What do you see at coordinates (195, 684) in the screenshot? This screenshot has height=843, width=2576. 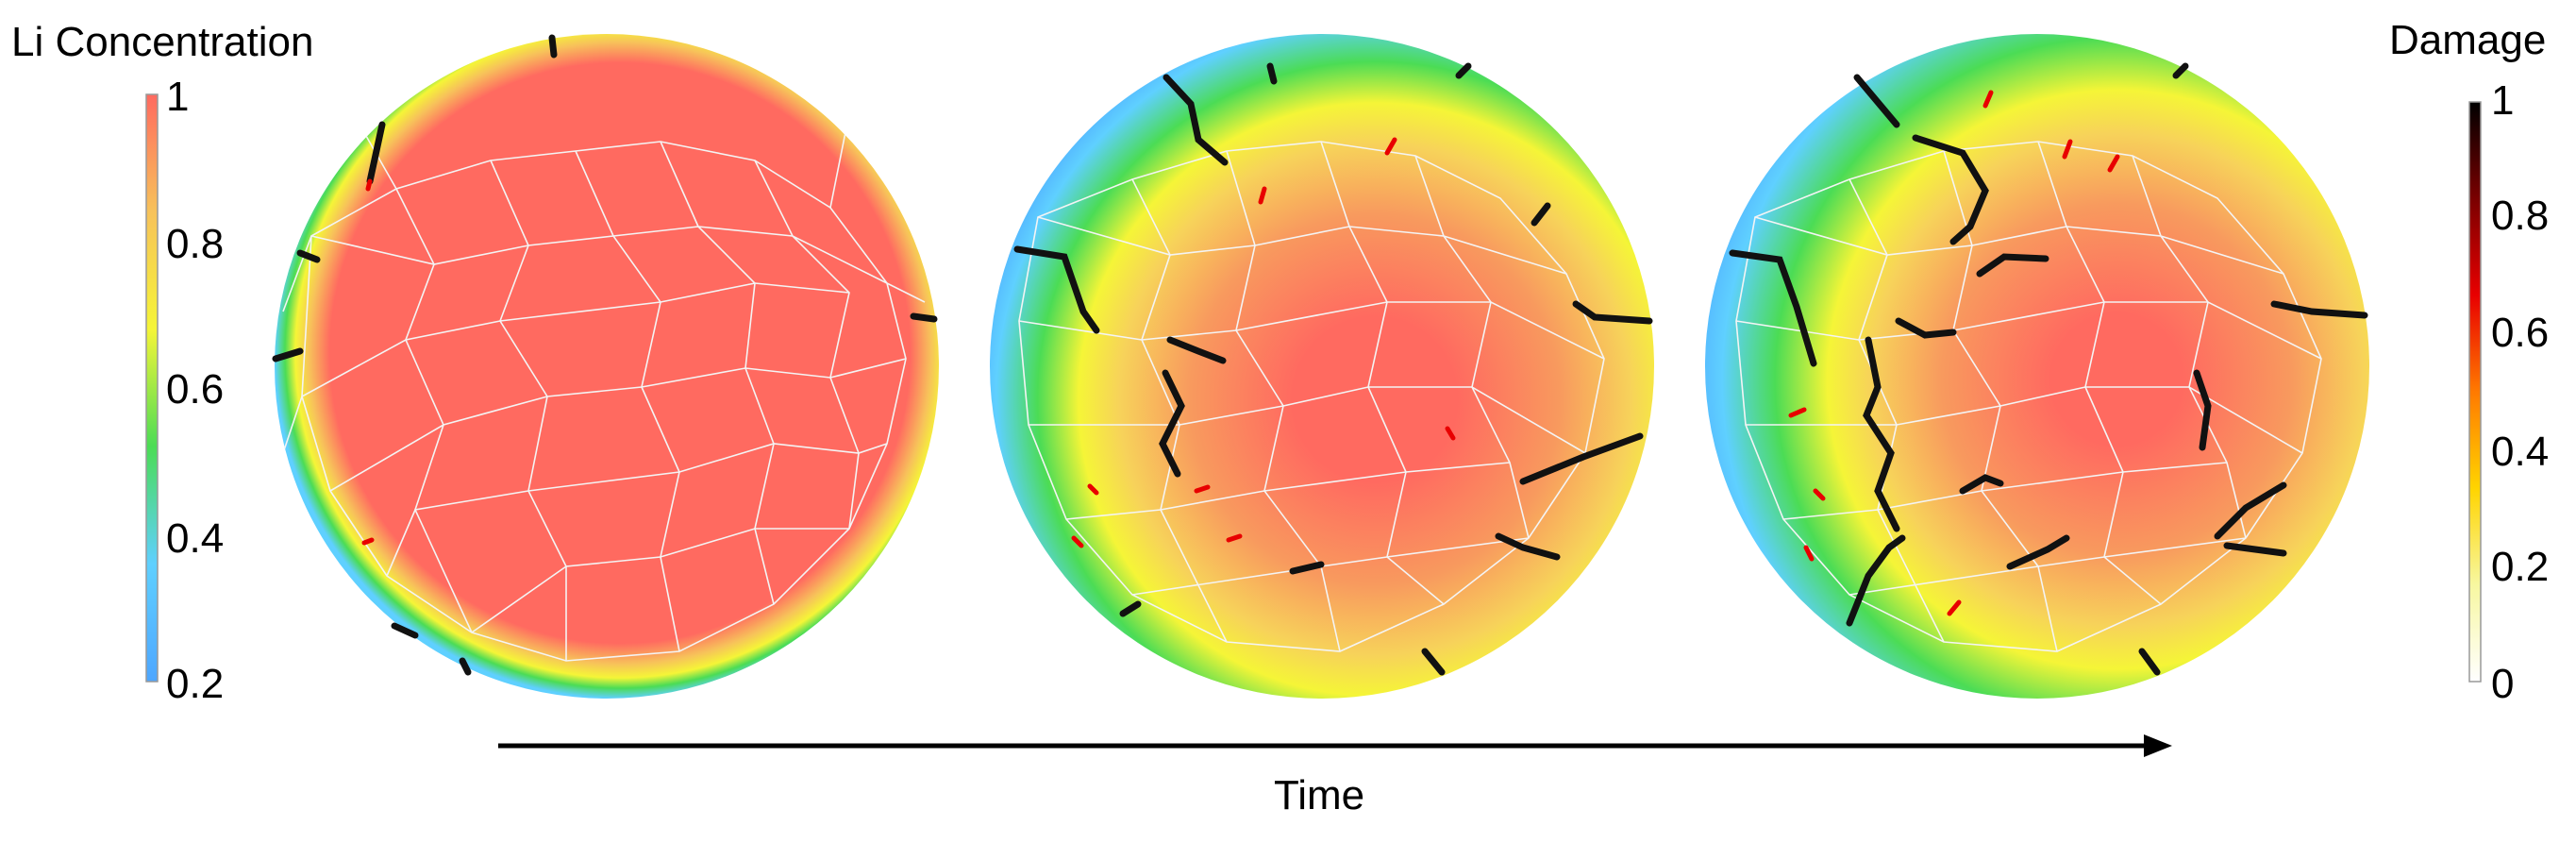 I see `li-tick-0.2: 0.2` at bounding box center [195, 684].